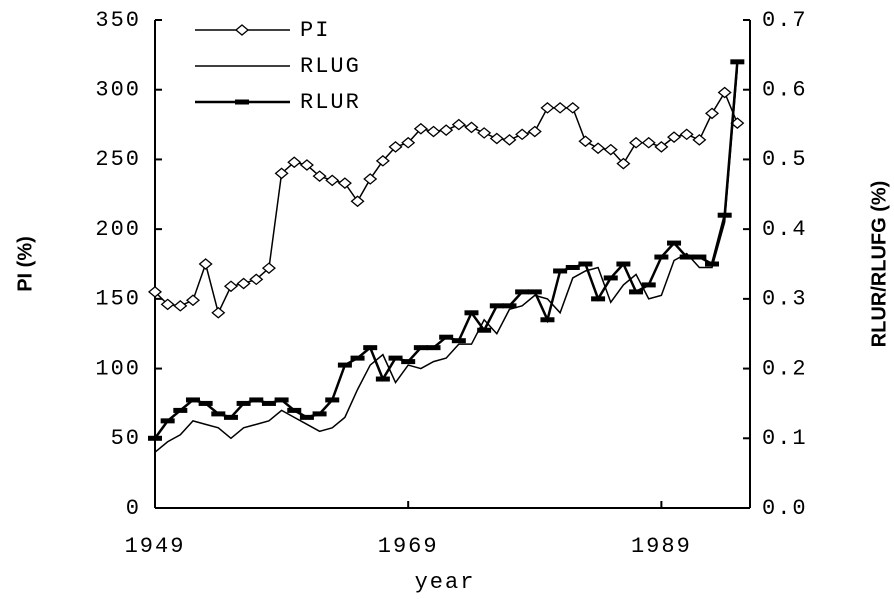 This screenshot has width=894, height=599. Describe the element at coordinates (118, 368) in the screenshot. I see `y-tick-label: 100` at that location.